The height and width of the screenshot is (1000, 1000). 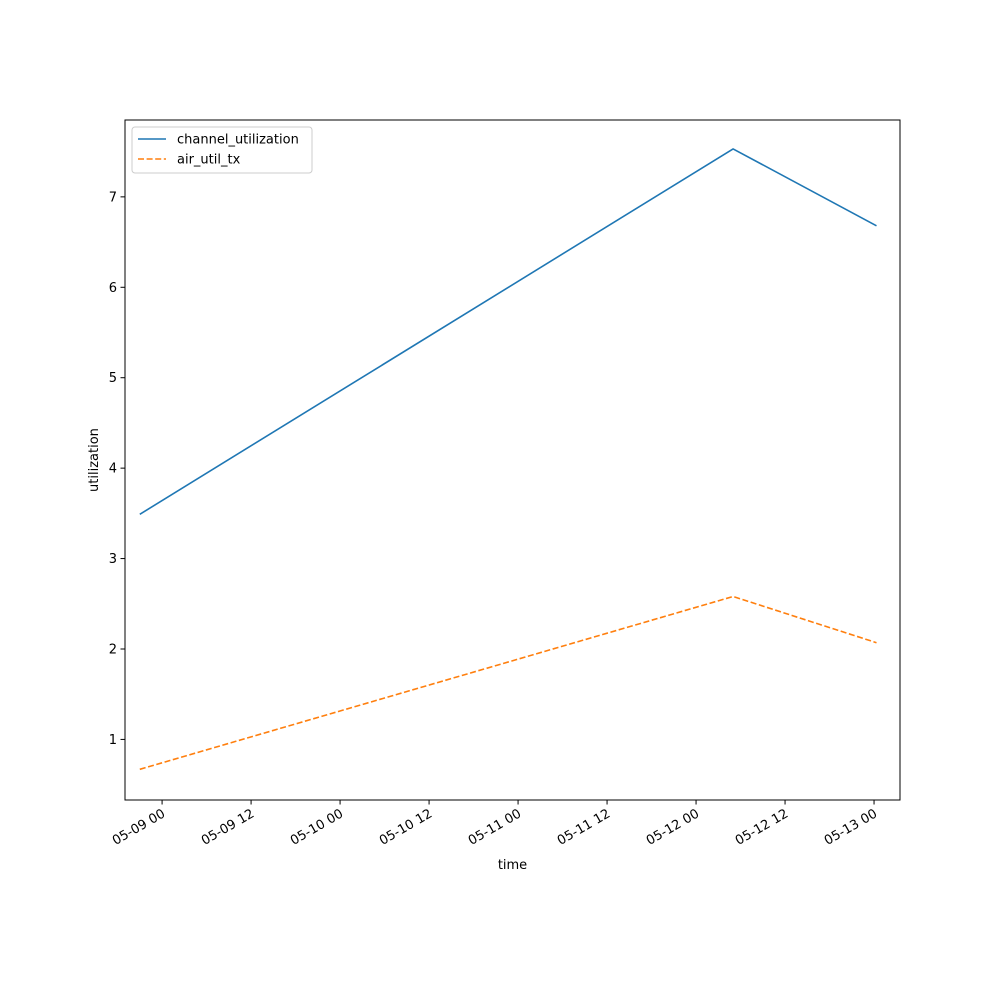 I want to click on x-axis-label: time, so click(x=512, y=865).